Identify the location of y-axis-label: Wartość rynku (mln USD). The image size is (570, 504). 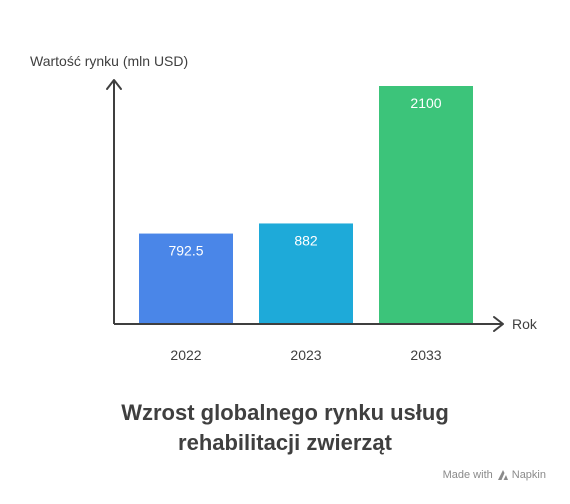
(109, 61).